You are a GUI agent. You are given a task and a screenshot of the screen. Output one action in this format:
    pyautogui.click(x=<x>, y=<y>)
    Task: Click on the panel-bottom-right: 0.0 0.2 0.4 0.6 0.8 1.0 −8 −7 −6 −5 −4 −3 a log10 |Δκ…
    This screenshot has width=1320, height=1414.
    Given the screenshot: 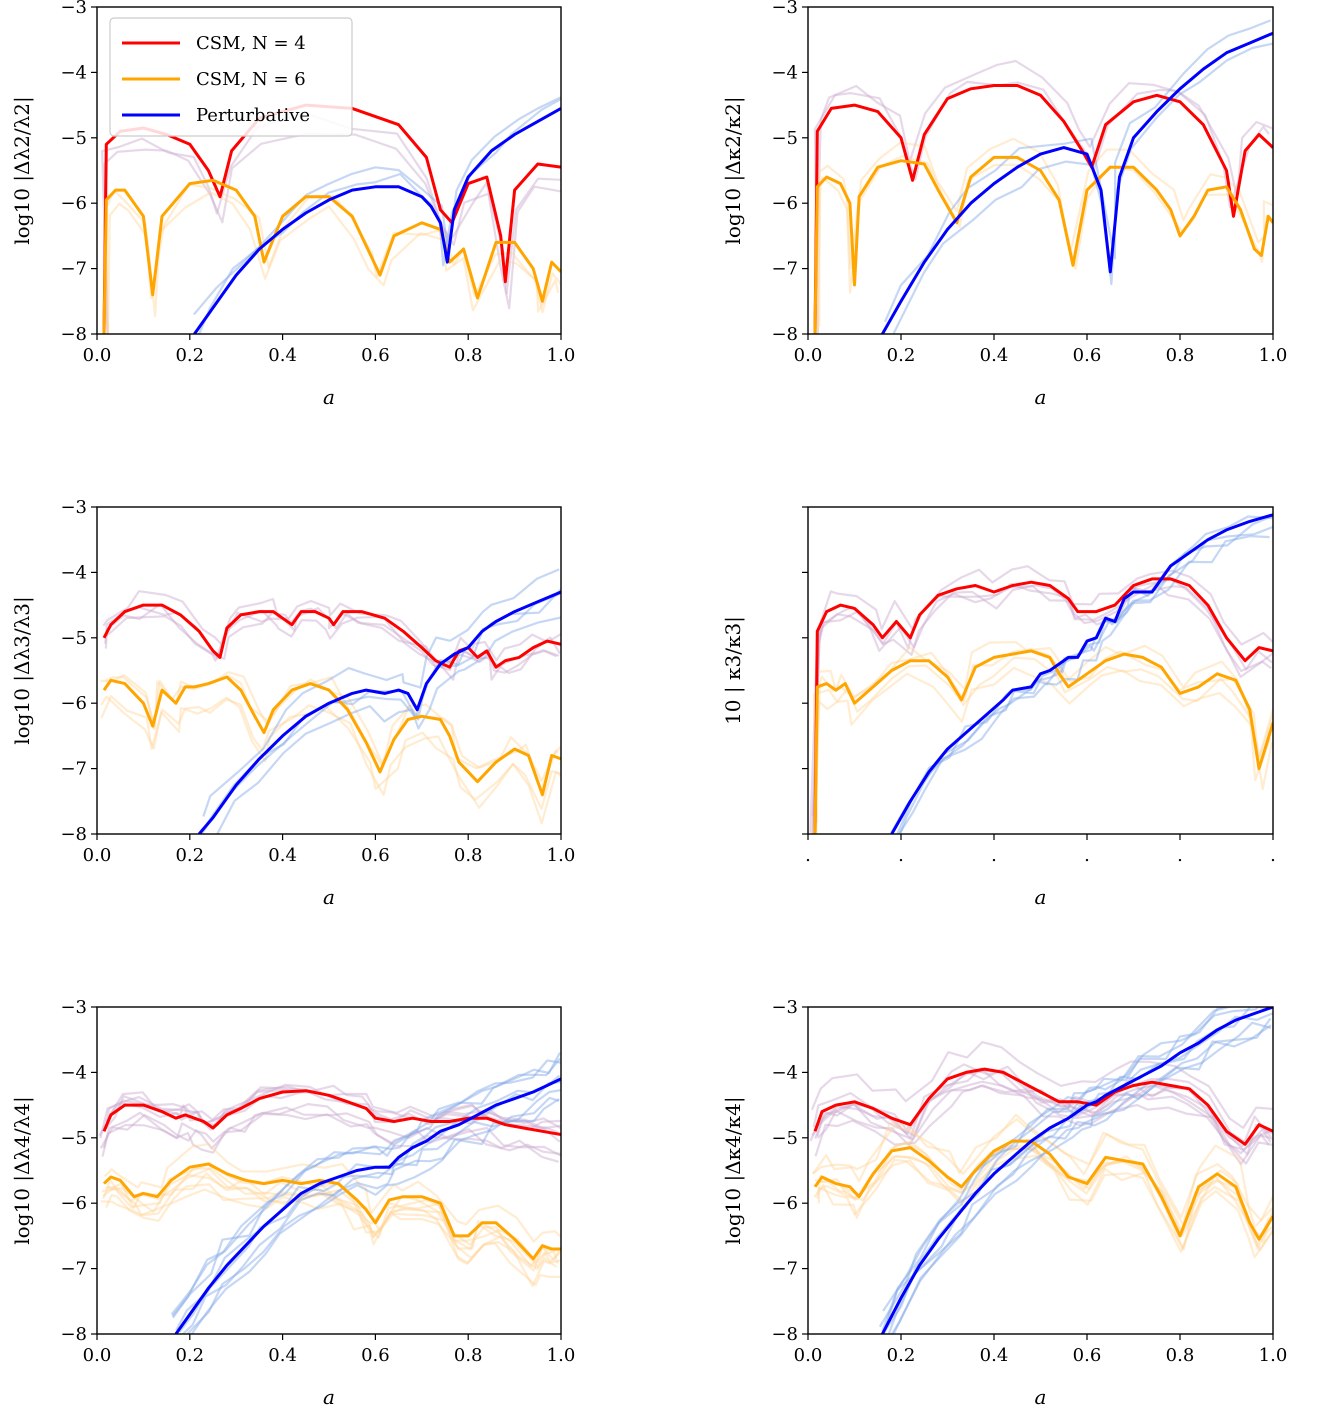 What is the action you would take?
    pyautogui.click(x=1004, y=1203)
    